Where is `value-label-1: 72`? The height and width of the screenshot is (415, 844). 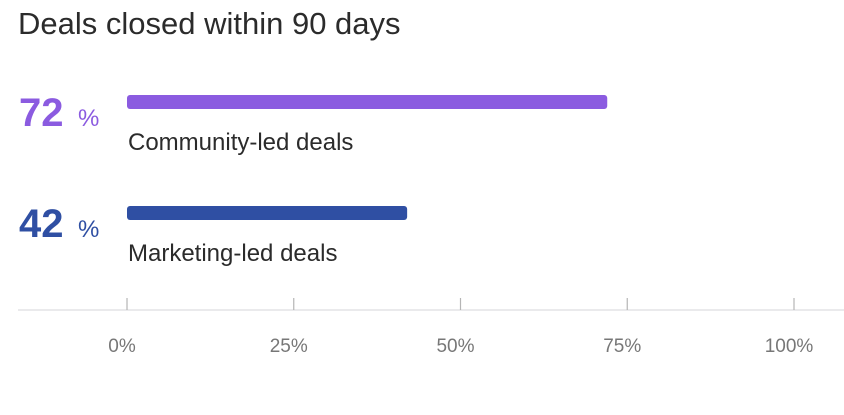 value-label-1: 72 is located at coordinates (41, 113).